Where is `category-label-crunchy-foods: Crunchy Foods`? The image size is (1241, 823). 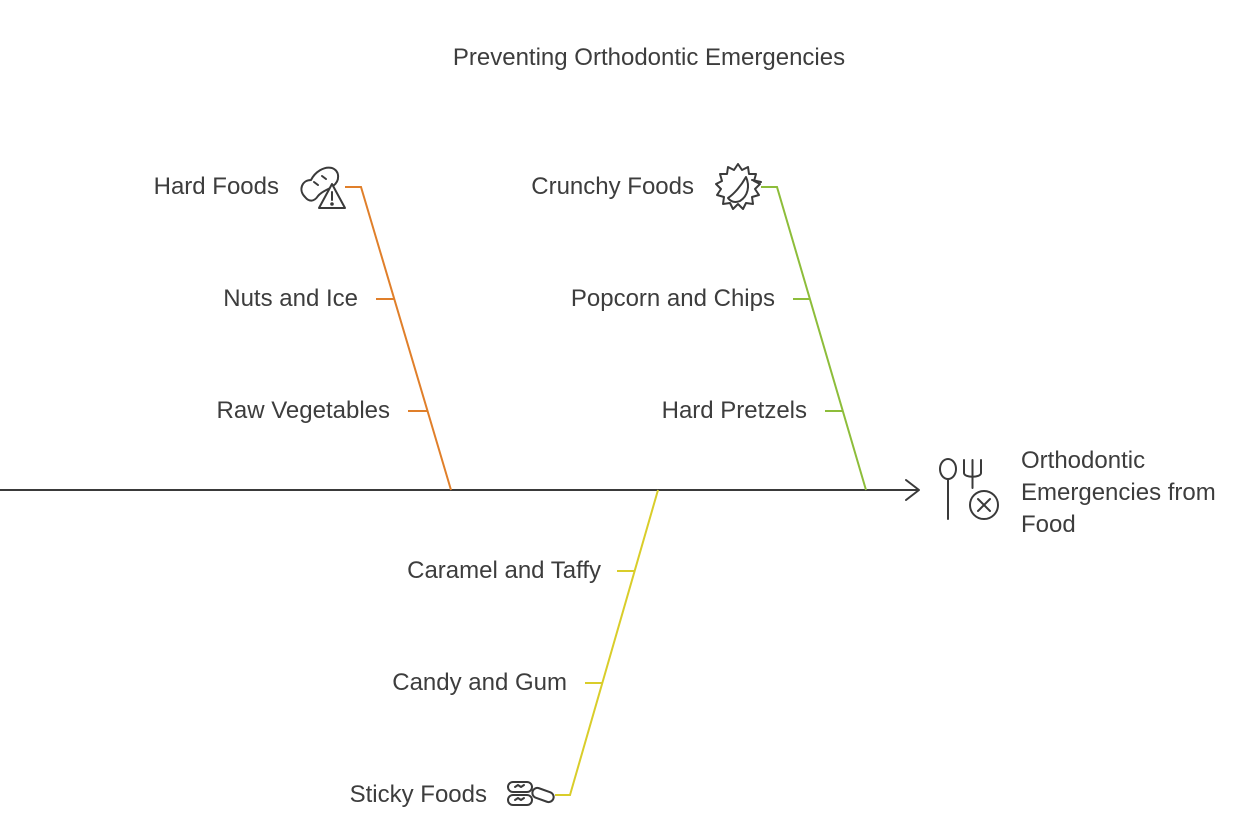
category-label-crunchy-foods: Crunchy Foods is located at coordinates (612, 186).